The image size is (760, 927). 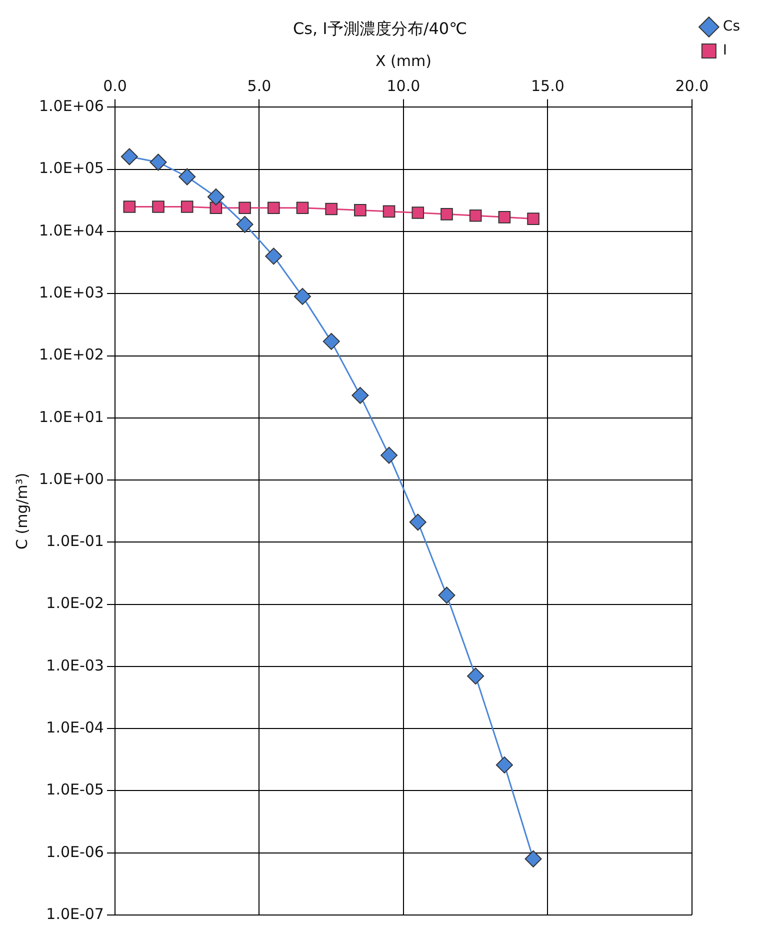 What do you see at coordinates (75, 665) in the screenshot?
I see `y-tick-label: 1.0E-03` at bounding box center [75, 665].